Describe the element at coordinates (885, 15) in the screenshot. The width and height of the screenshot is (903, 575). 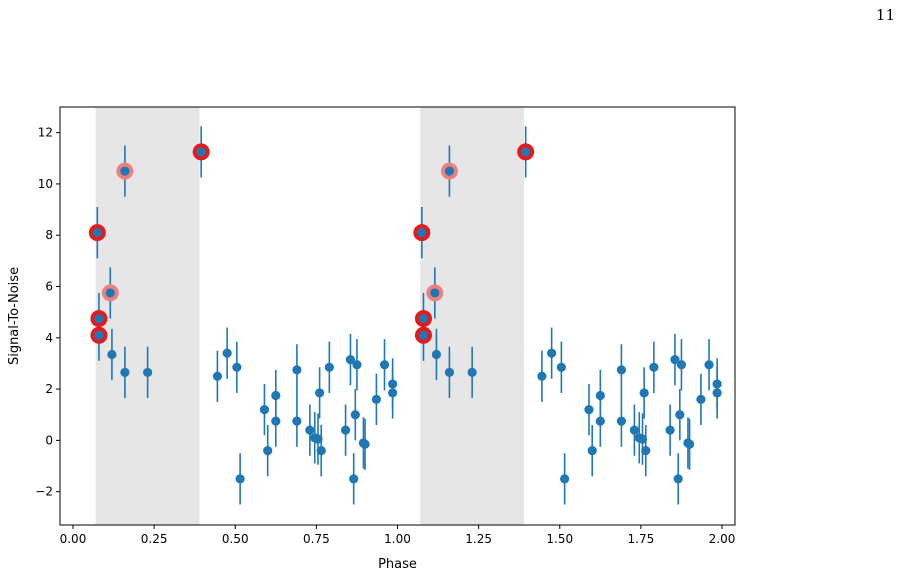
I see `page-number: 11` at that location.